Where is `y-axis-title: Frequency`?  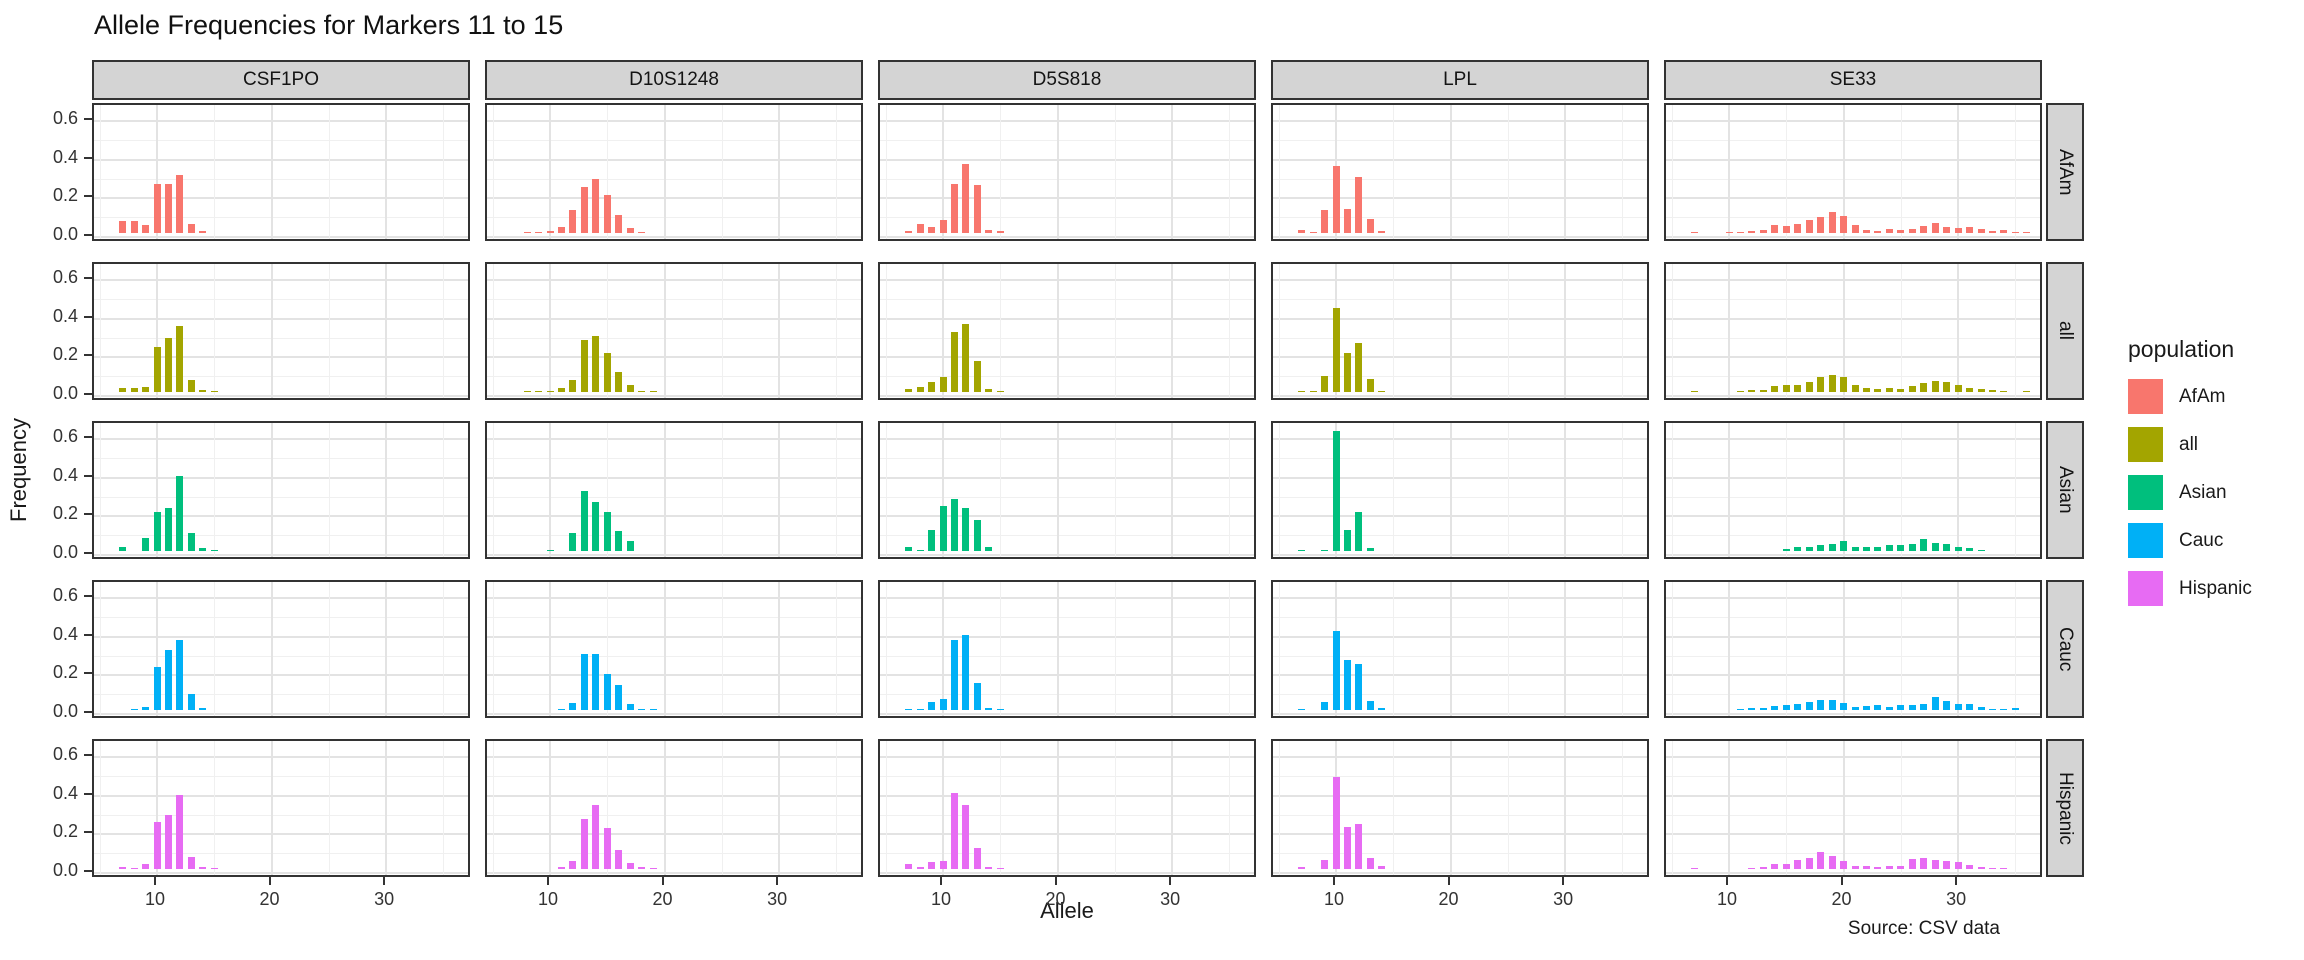 y-axis-title: Frequency is located at coordinates (18, 470).